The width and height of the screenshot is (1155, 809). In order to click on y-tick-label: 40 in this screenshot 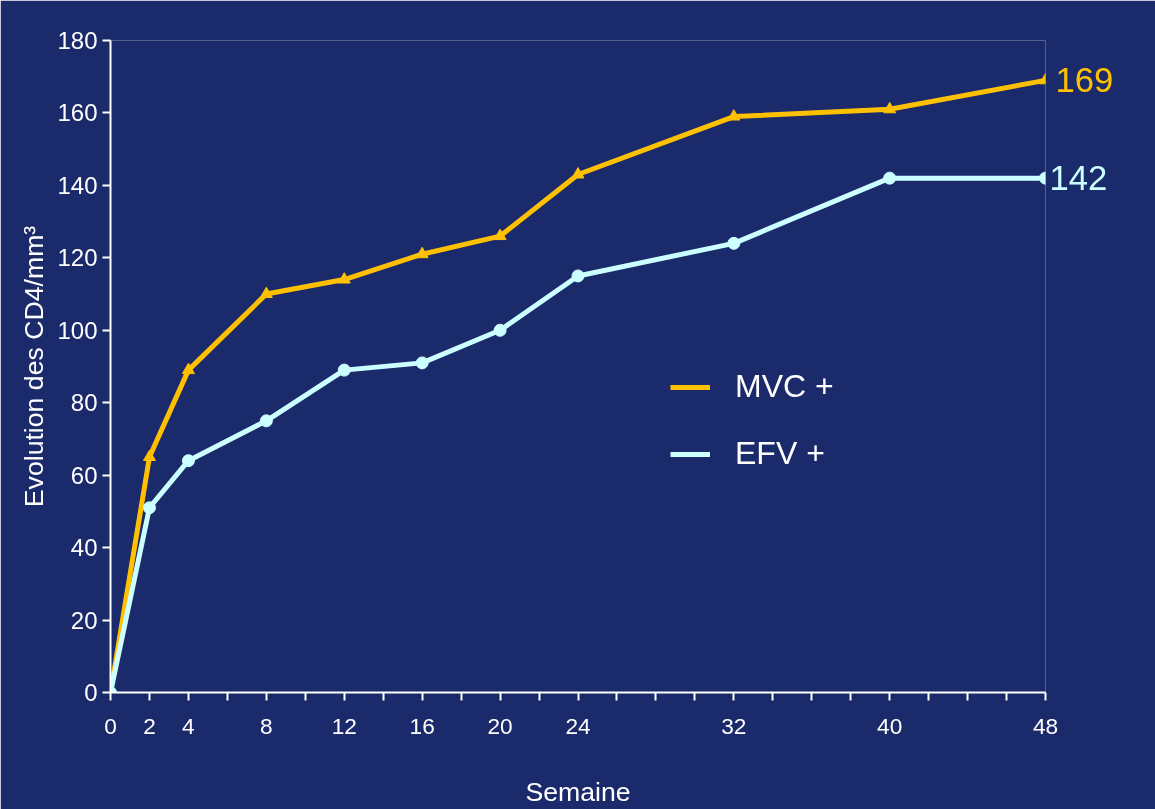, I will do `click(84, 548)`.